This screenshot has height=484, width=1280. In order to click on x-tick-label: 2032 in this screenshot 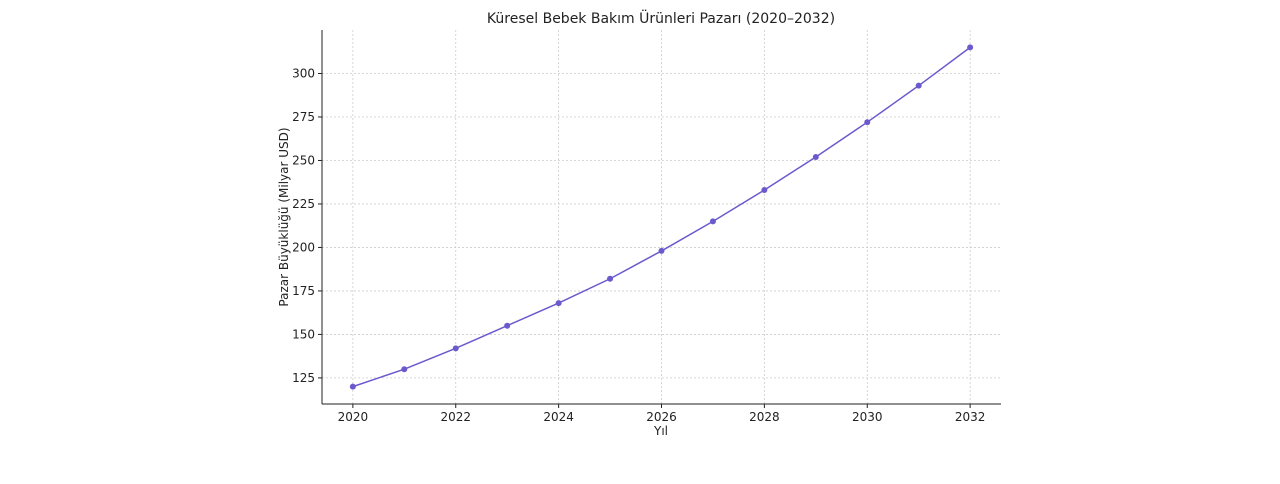, I will do `click(970, 417)`.